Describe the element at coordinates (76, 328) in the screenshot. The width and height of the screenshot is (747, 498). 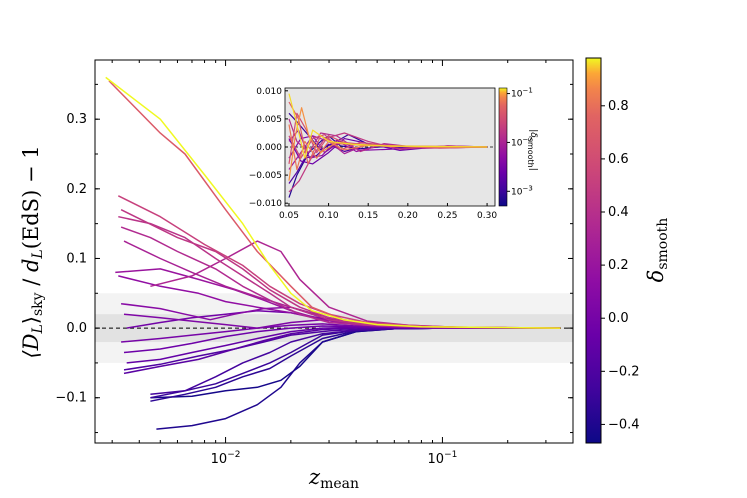
I see `y-tick-label: 0.0` at that location.